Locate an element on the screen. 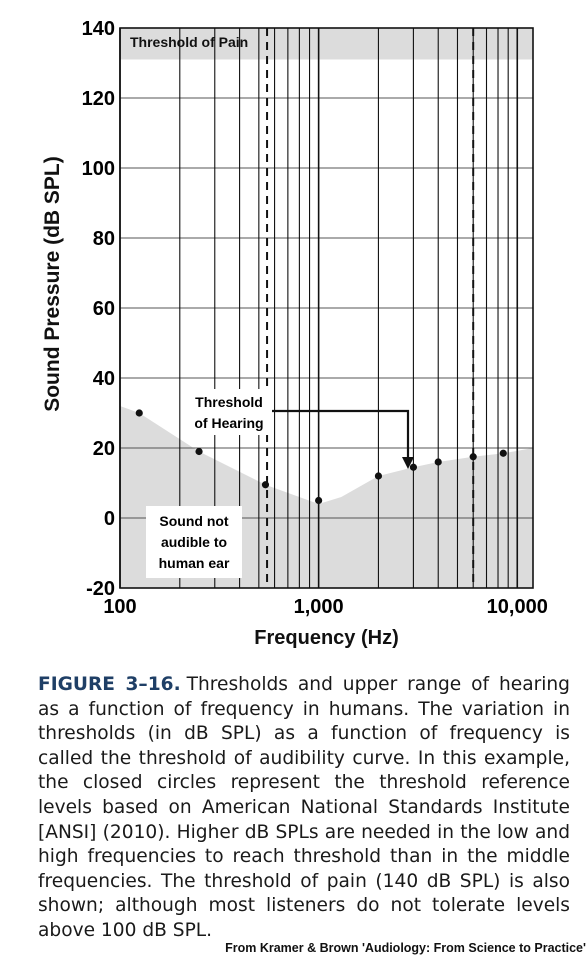  y-tick-label: 140 is located at coordinates (98, 29).